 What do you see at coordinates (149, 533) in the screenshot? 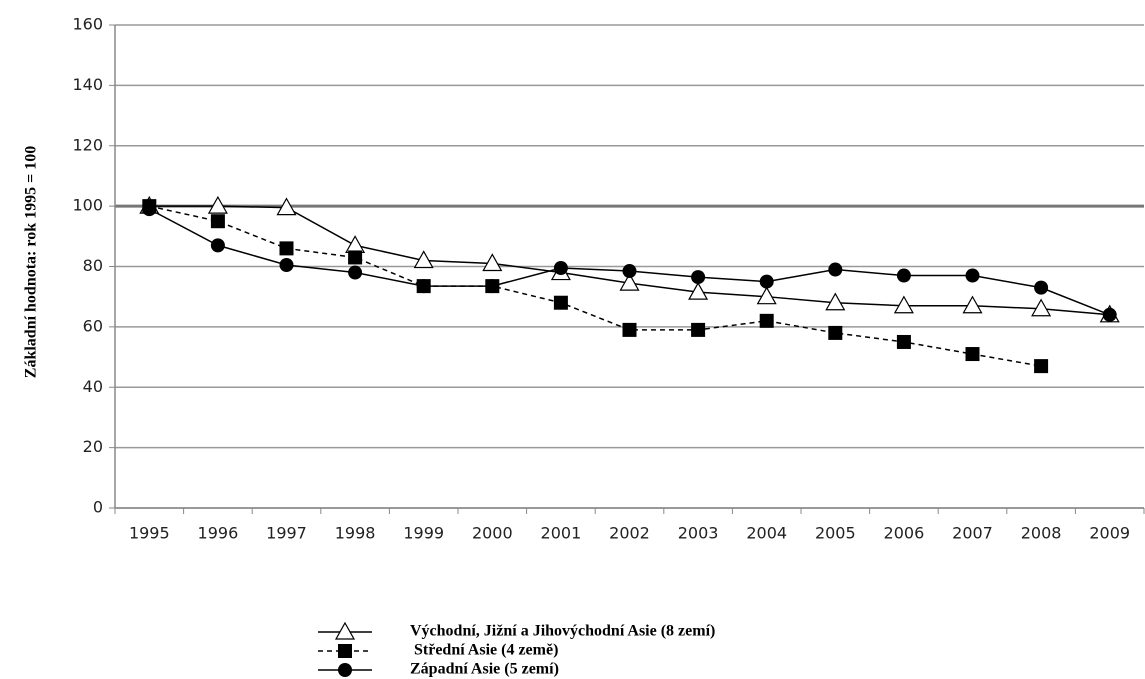
I see `x-tick-label: 1995` at bounding box center [149, 533].